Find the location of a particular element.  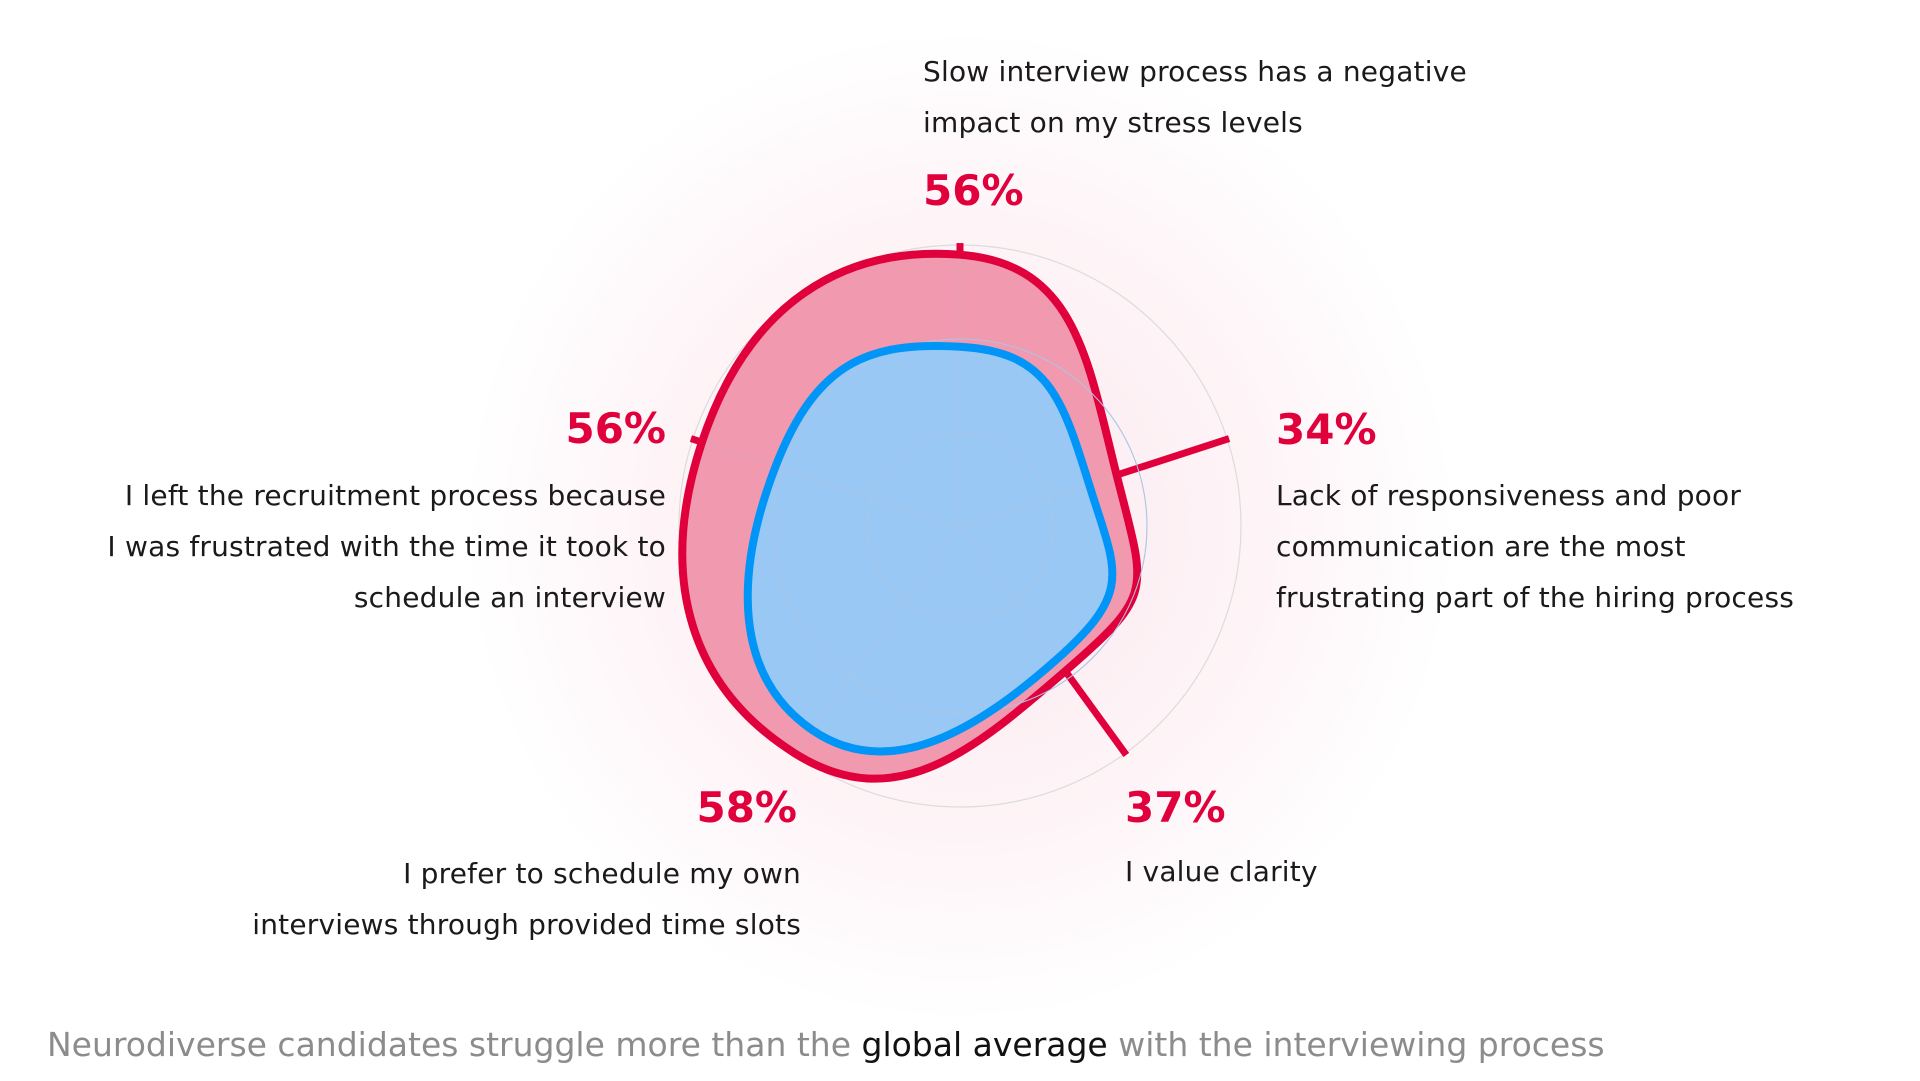

axis-label-line: interviews through provided time slots is located at coordinates (526, 924).